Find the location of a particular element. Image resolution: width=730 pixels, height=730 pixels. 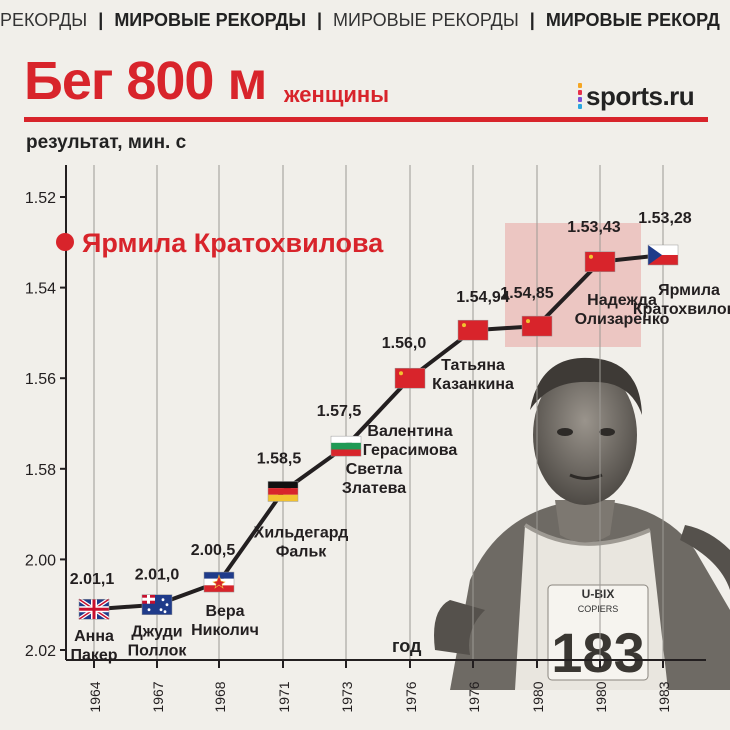

athlete-name-label: Валентина is located at coordinates (409, 431).